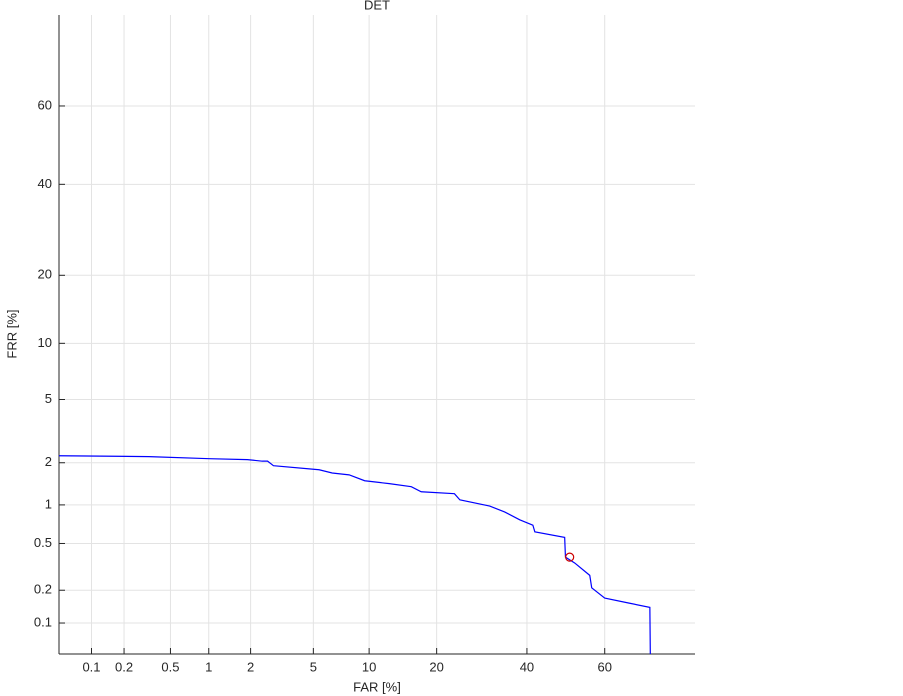 The height and width of the screenshot is (696, 903). What do you see at coordinates (45, 274) in the screenshot?
I see `y-tick-label: 20` at bounding box center [45, 274].